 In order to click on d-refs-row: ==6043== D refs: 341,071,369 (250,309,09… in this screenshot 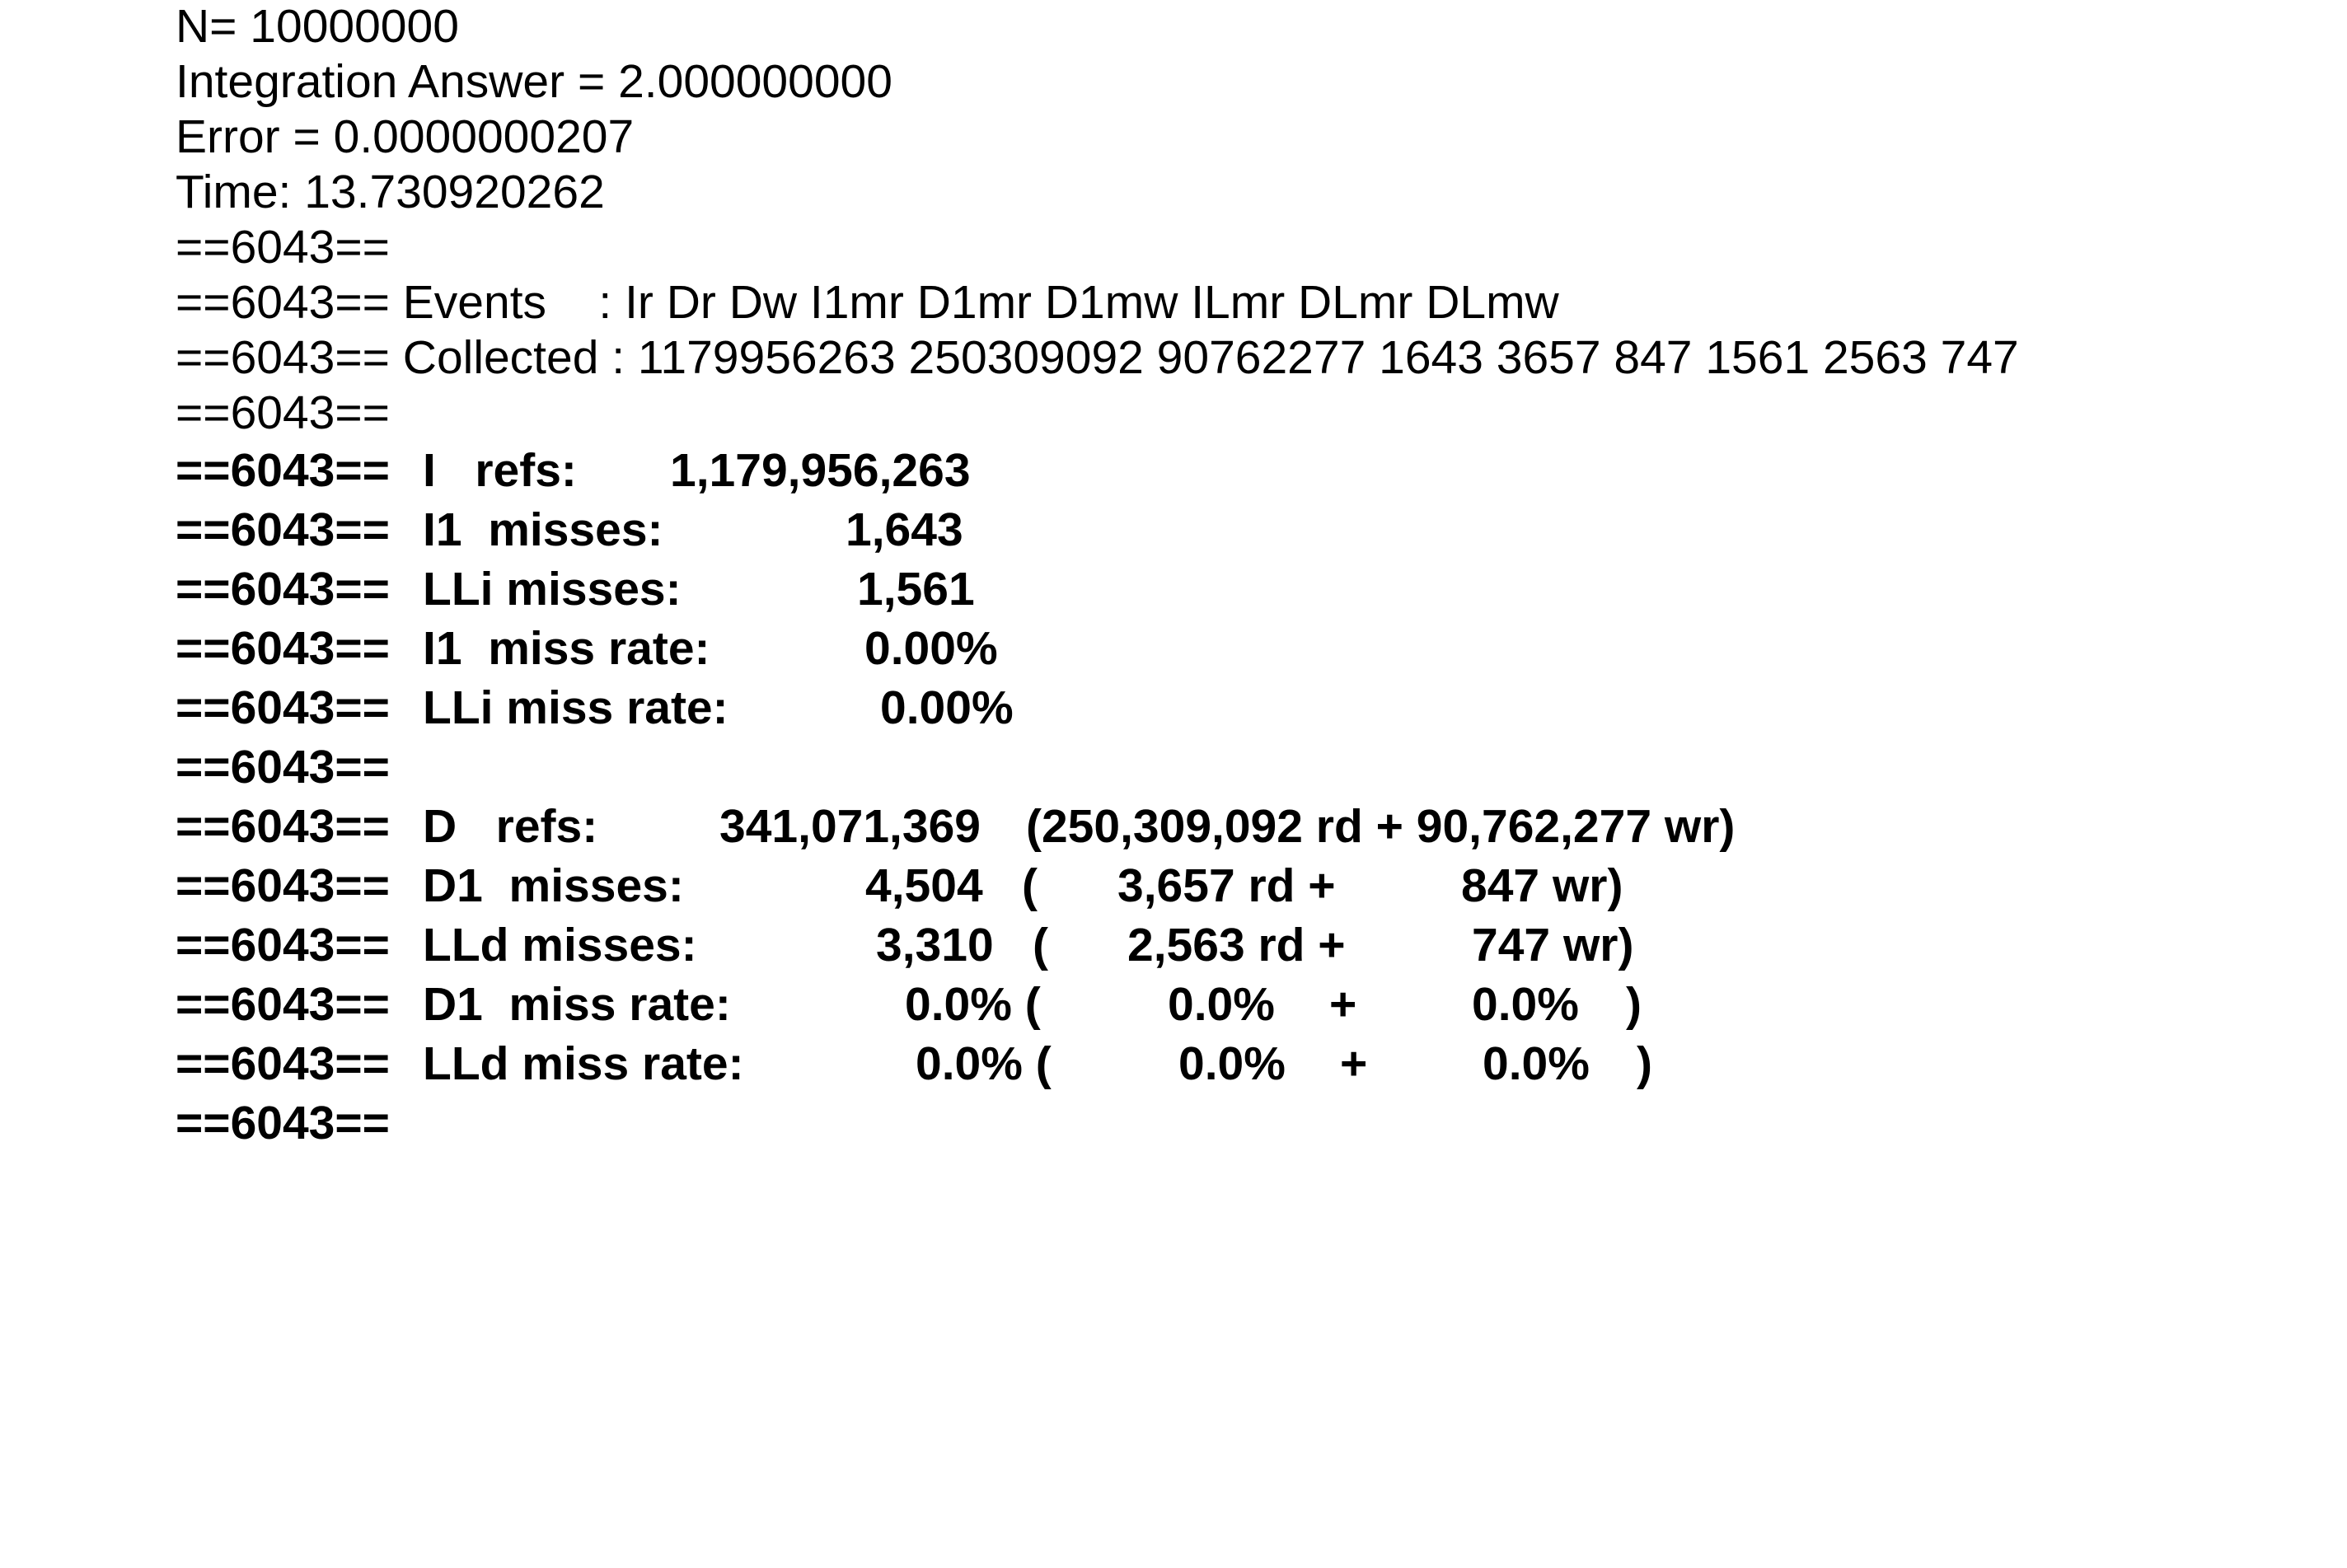, I will do `click(956, 826)`.